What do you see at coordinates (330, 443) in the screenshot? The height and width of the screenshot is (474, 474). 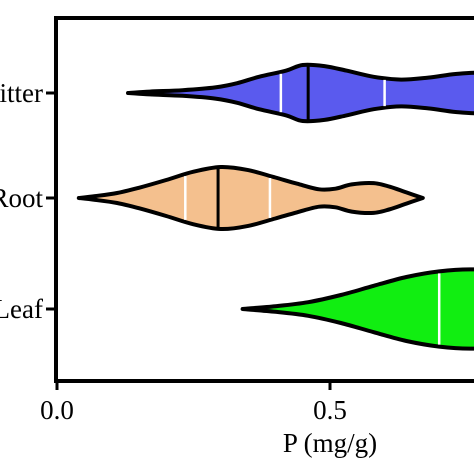 I see `x-axis-title: P (mg/g)` at bounding box center [330, 443].